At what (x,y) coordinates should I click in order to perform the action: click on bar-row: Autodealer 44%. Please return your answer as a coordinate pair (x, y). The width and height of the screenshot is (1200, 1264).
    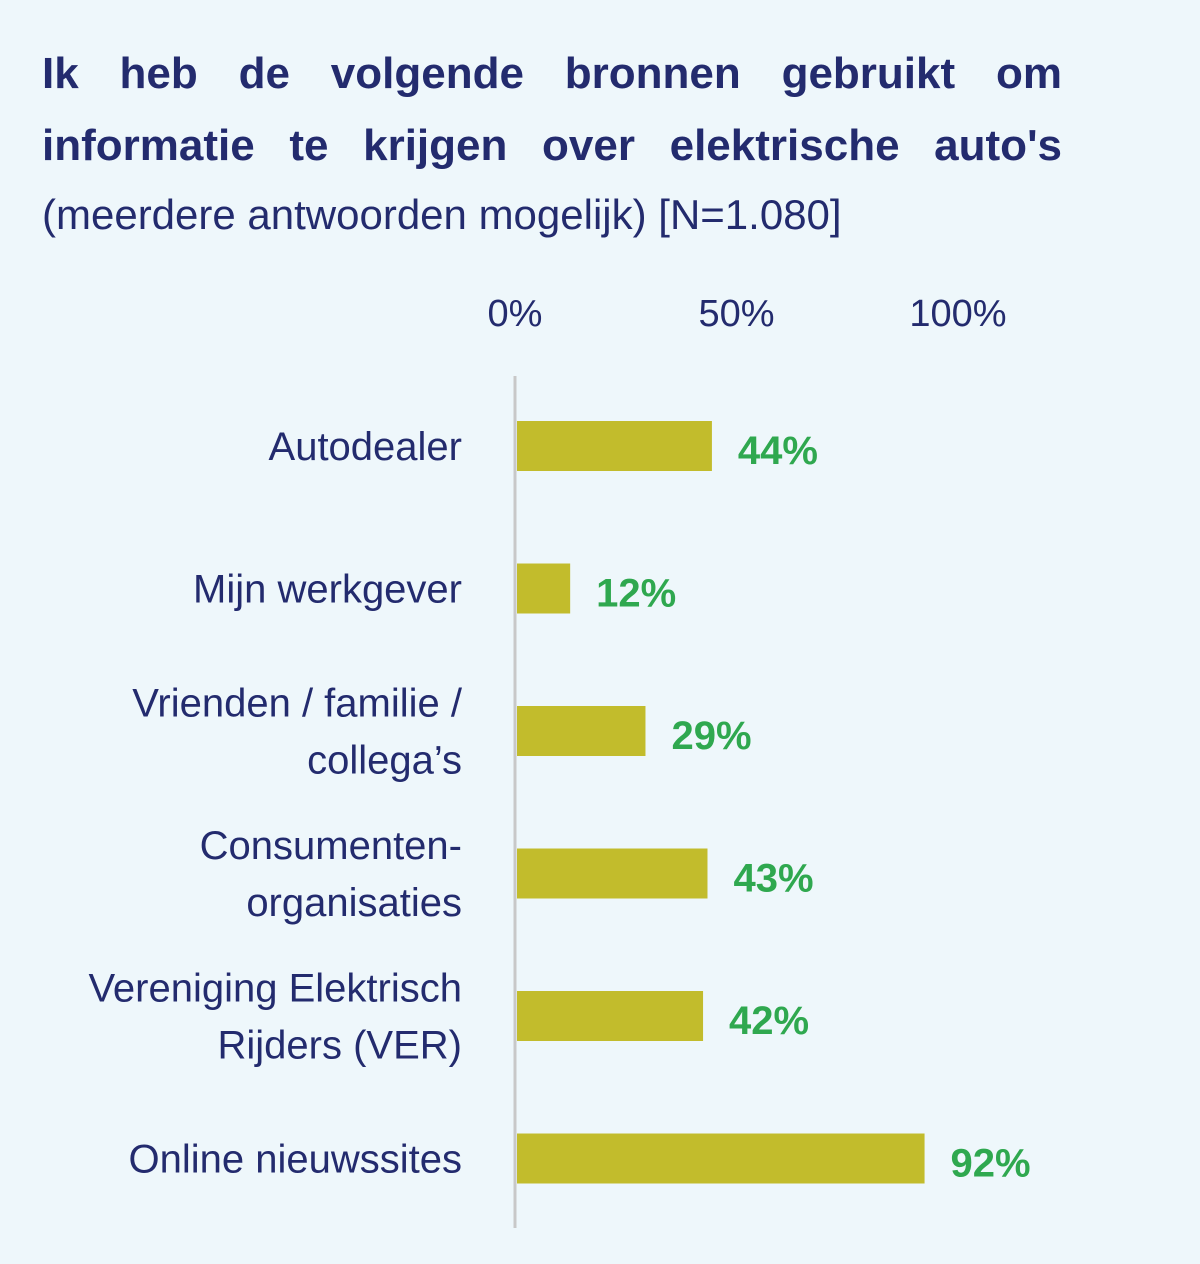
    Looking at the image, I should click on (543, 447).